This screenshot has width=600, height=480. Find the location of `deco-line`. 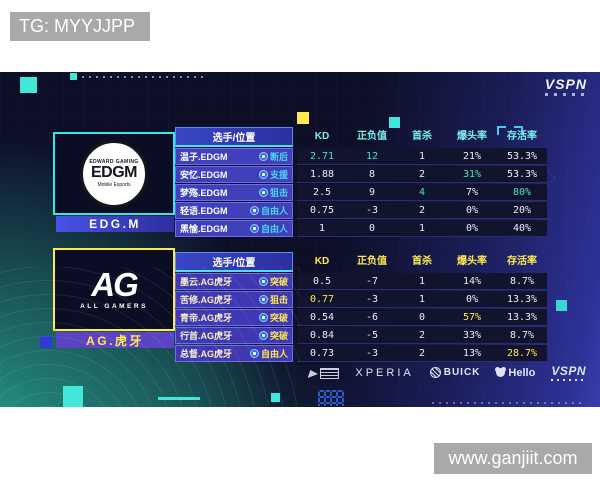

deco-line is located at coordinates (179, 398).